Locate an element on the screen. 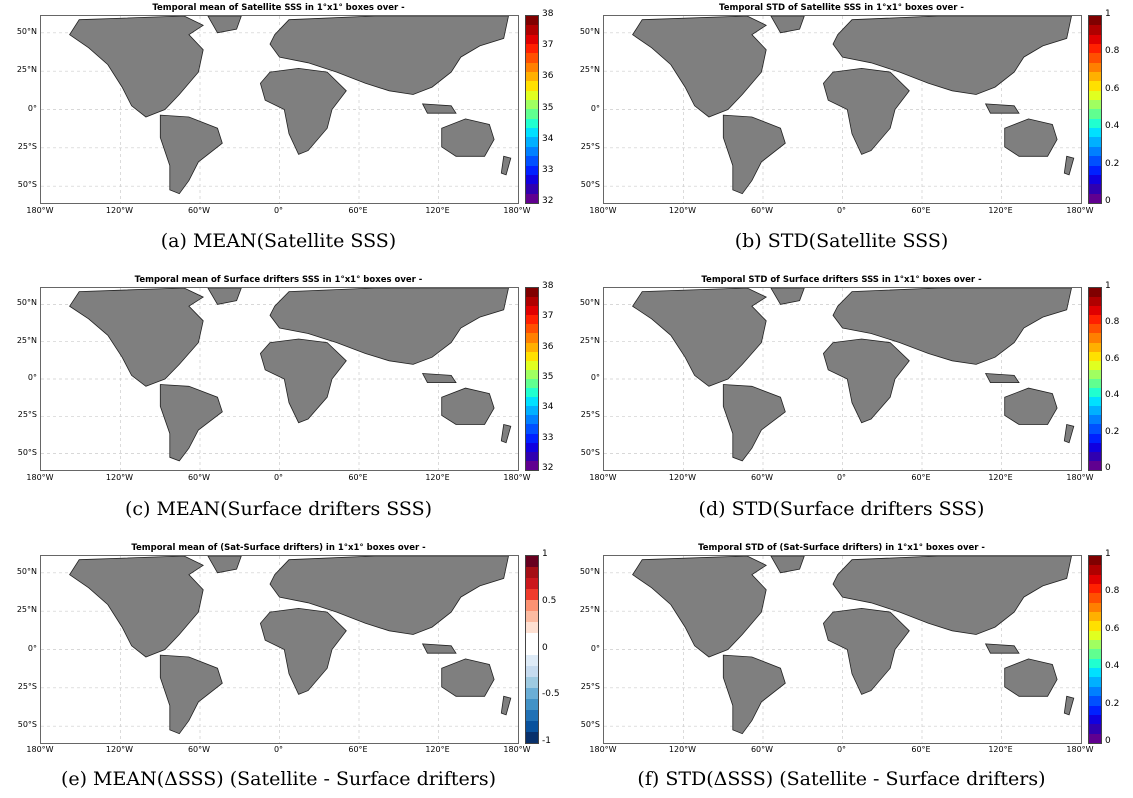  panel-caption: (a) MEAN(Satellite SSS) is located at coordinates (278, 241).